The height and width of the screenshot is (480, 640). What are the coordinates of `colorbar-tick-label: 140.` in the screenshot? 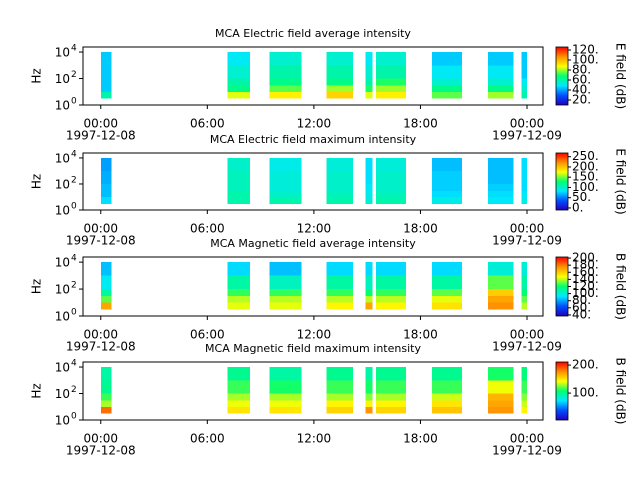 It's located at (585, 279).